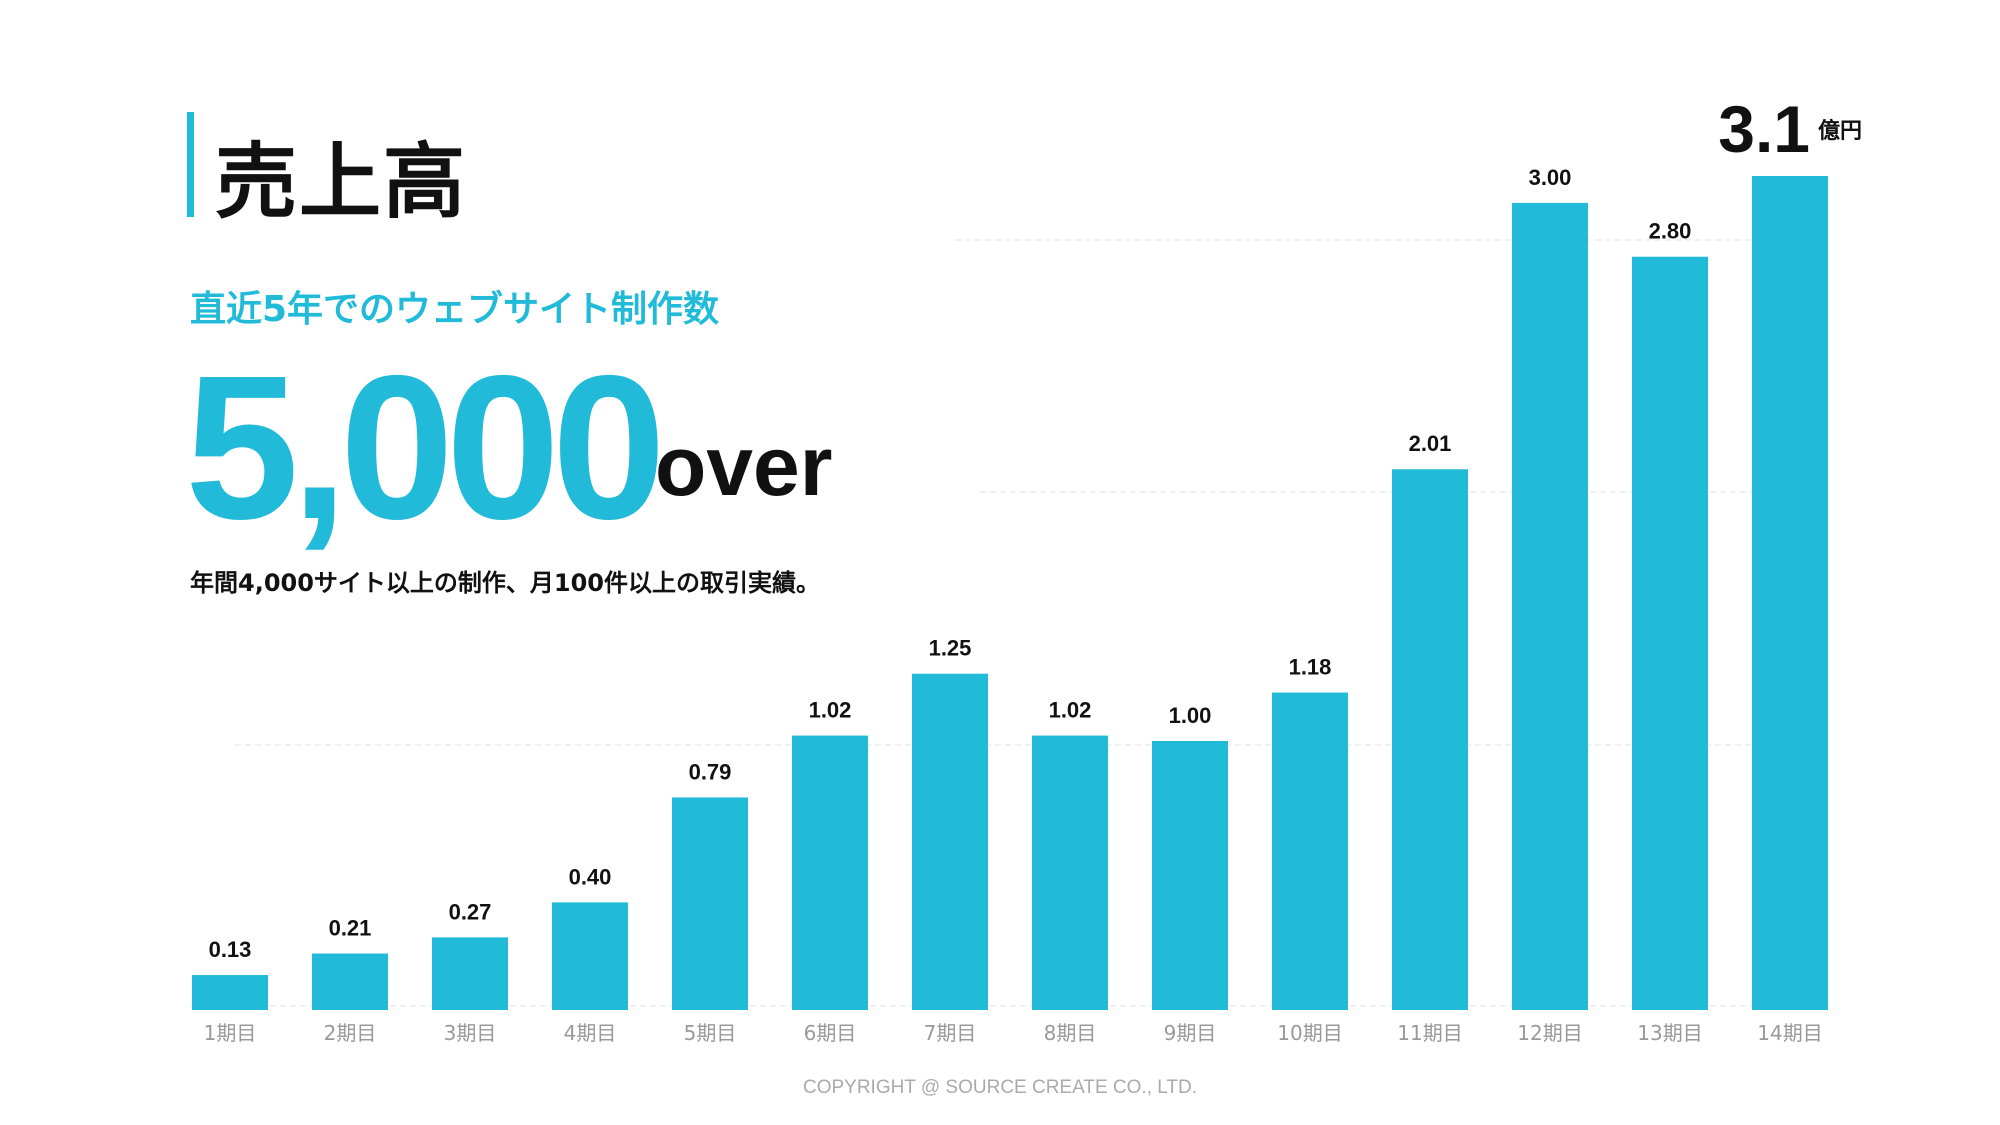 The image size is (2000, 1125). What do you see at coordinates (1190, 1033) in the screenshot?
I see `category-label: 9期目` at bounding box center [1190, 1033].